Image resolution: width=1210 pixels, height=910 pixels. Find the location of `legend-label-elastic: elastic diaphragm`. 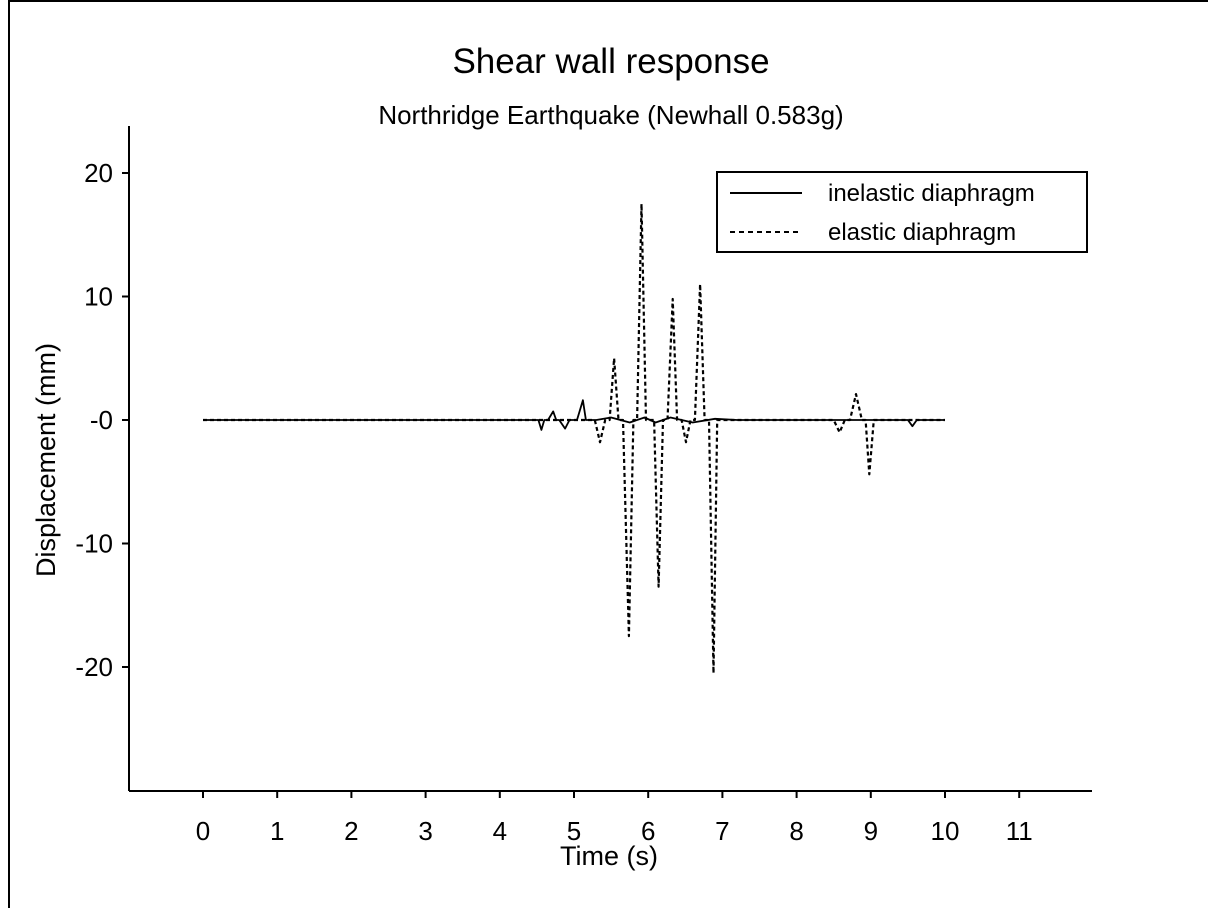

legend-label-elastic: elastic diaphragm is located at coordinates (922, 232).